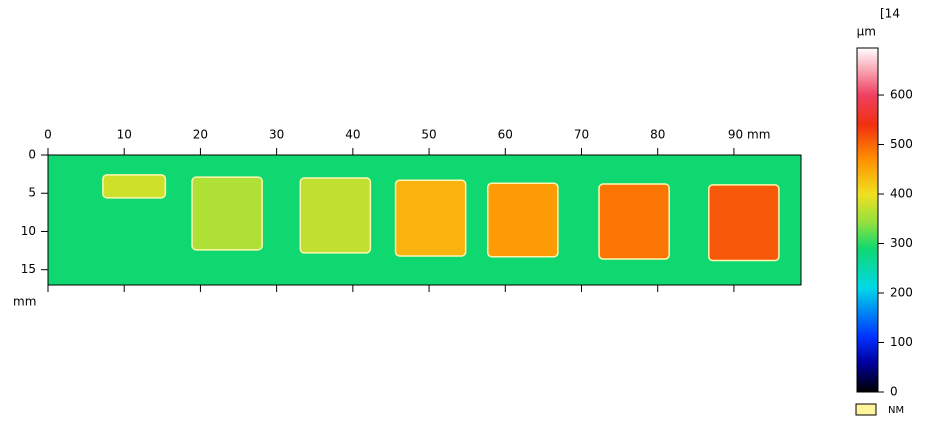 This screenshot has width=941, height=423. Describe the element at coordinates (352, 135) in the screenshot. I see `x-tick-label: 40` at that location.